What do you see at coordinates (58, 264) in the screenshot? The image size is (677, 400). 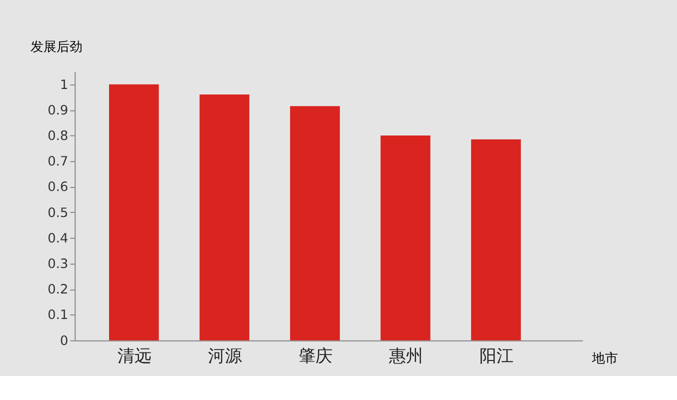 I see `y-tick-label: 0.3` at bounding box center [58, 264].